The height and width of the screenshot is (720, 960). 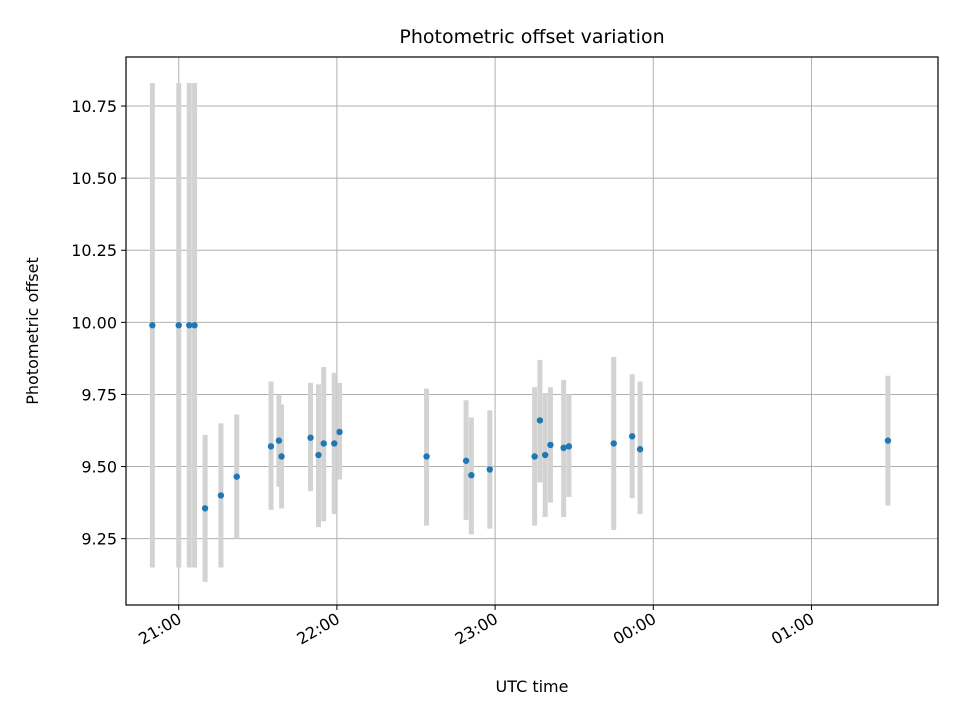 What do you see at coordinates (32, 331) in the screenshot?
I see `y-axis-label: Photometric offset` at bounding box center [32, 331].